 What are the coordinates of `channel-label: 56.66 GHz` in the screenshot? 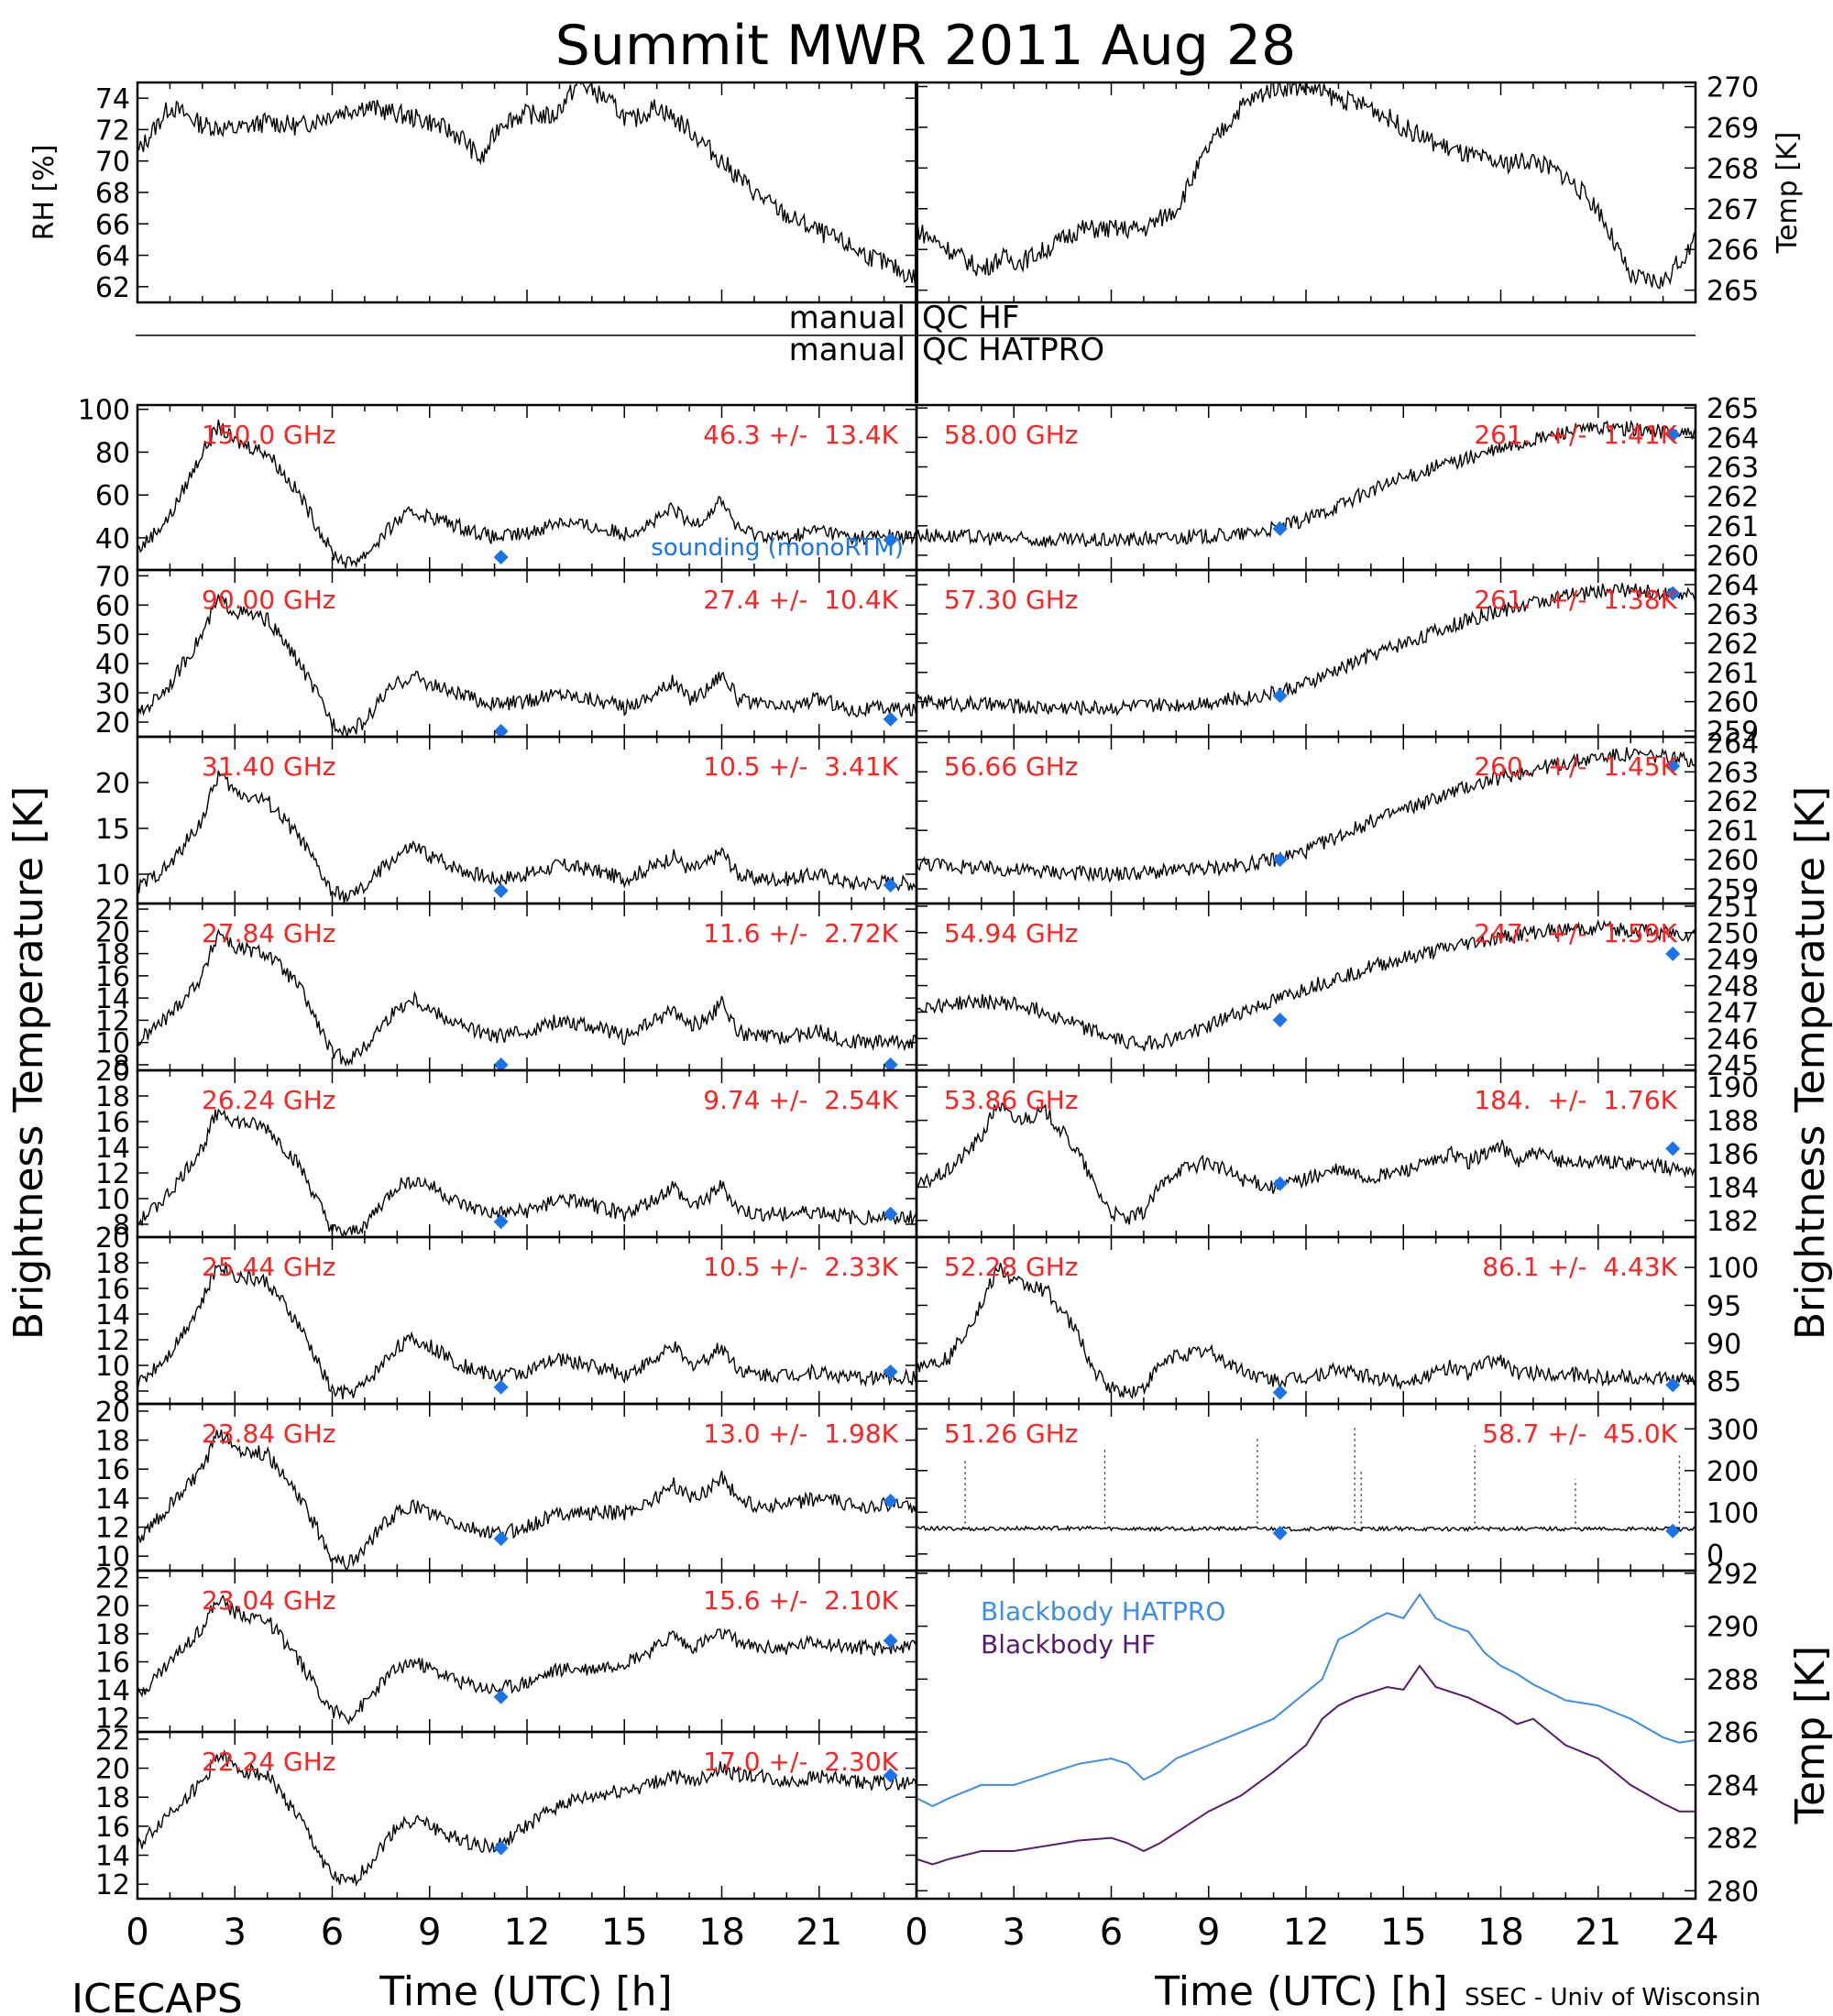 It's located at (1011, 766).